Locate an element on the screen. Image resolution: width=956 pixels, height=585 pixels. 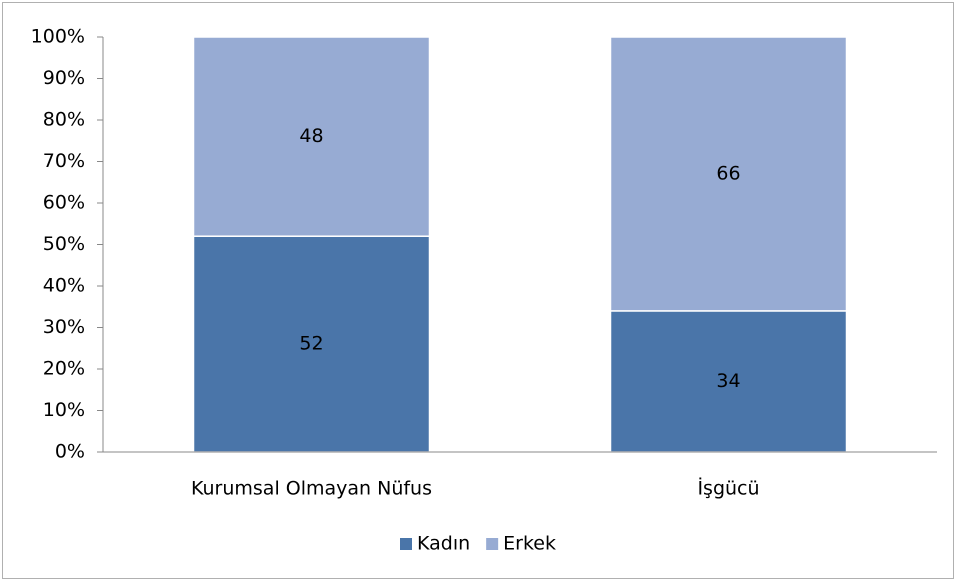
y-tick-label: 0% is located at coordinates (70, 452).